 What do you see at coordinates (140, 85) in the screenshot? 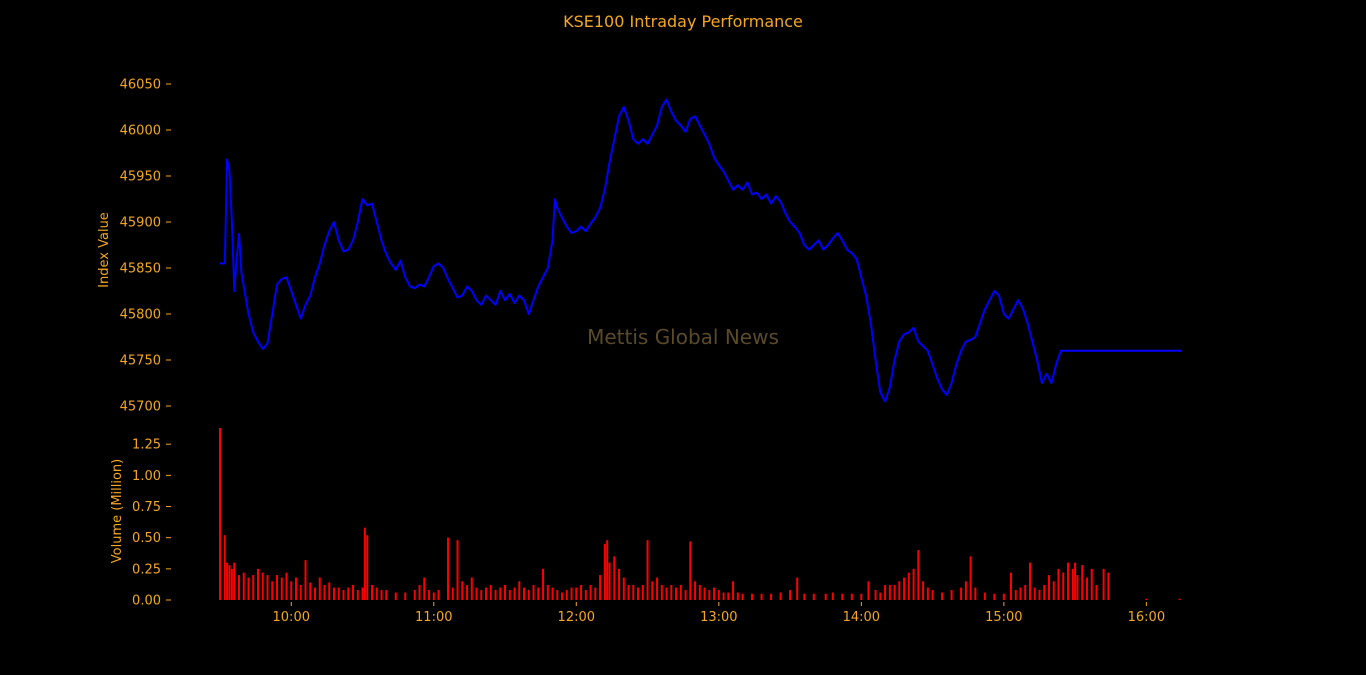
I see `index-tick-label: 46050` at bounding box center [140, 85].